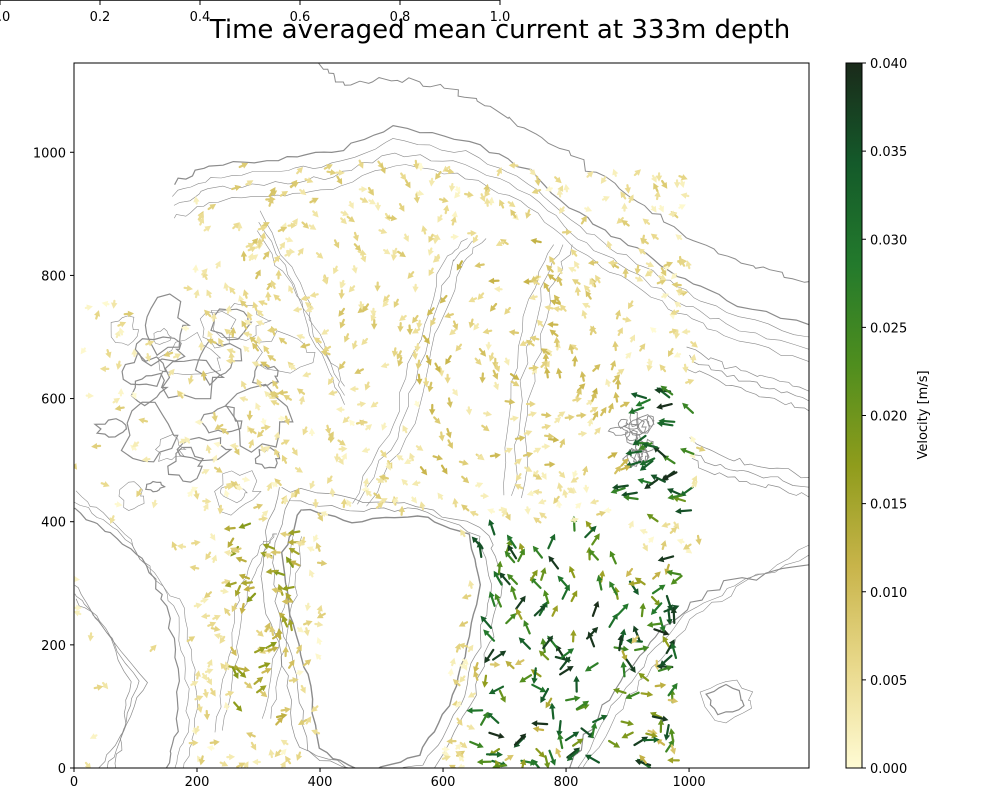 The width and height of the screenshot is (1000, 800). I want to click on barents-contour, so click(750, 470).